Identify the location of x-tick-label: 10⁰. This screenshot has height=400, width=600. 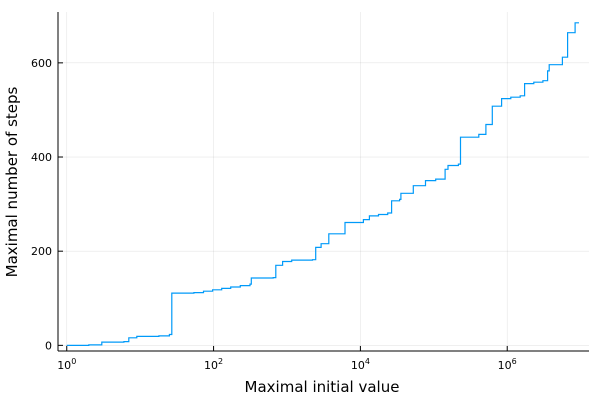
(66, 364).